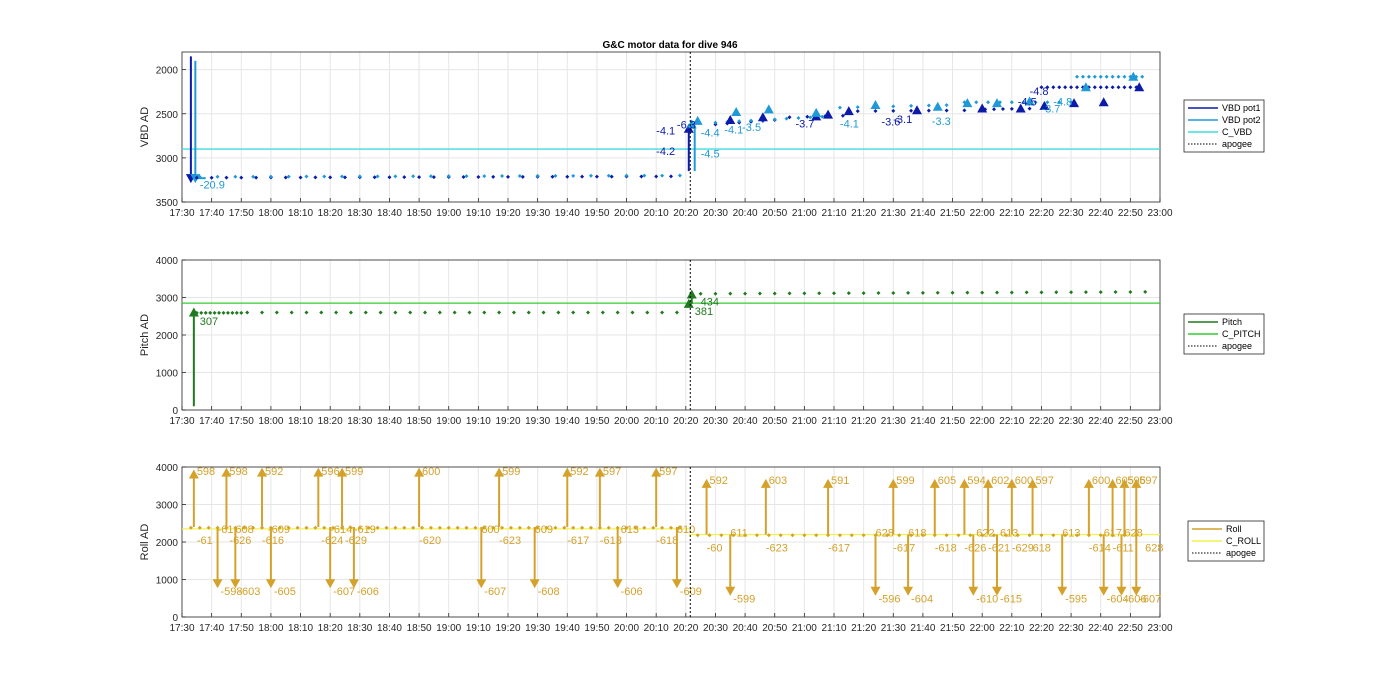  Describe the element at coordinates (669, 45) in the screenshot. I see `figure-title: G&C motor data for dive 946` at that location.